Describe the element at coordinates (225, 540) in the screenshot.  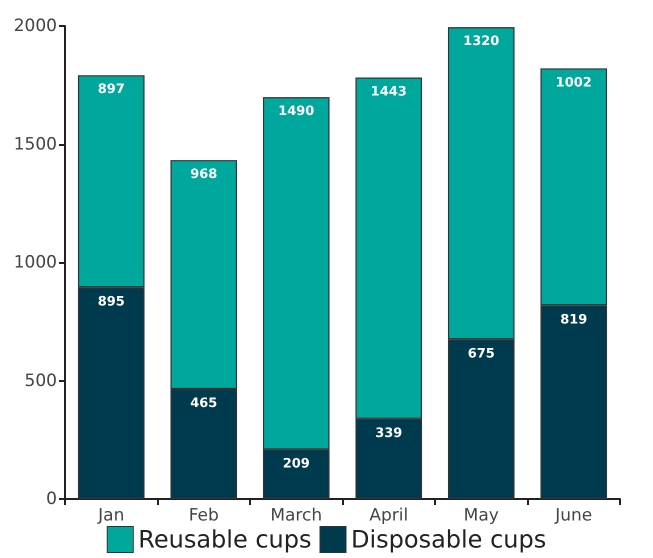
I see `legend-label: Reusable cups` at that location.